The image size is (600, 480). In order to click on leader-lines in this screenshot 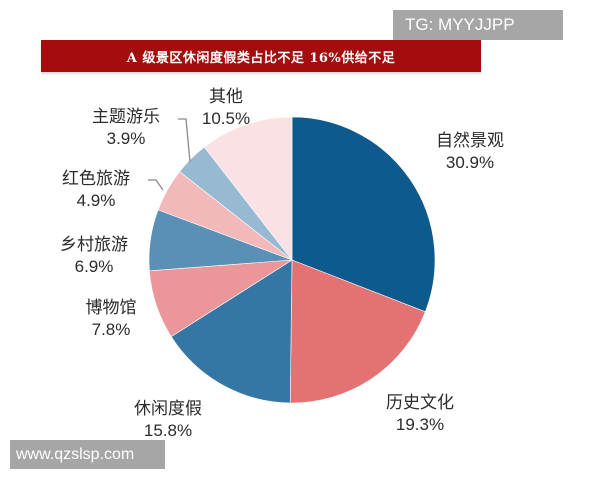, I will do `click(169, 154)`.